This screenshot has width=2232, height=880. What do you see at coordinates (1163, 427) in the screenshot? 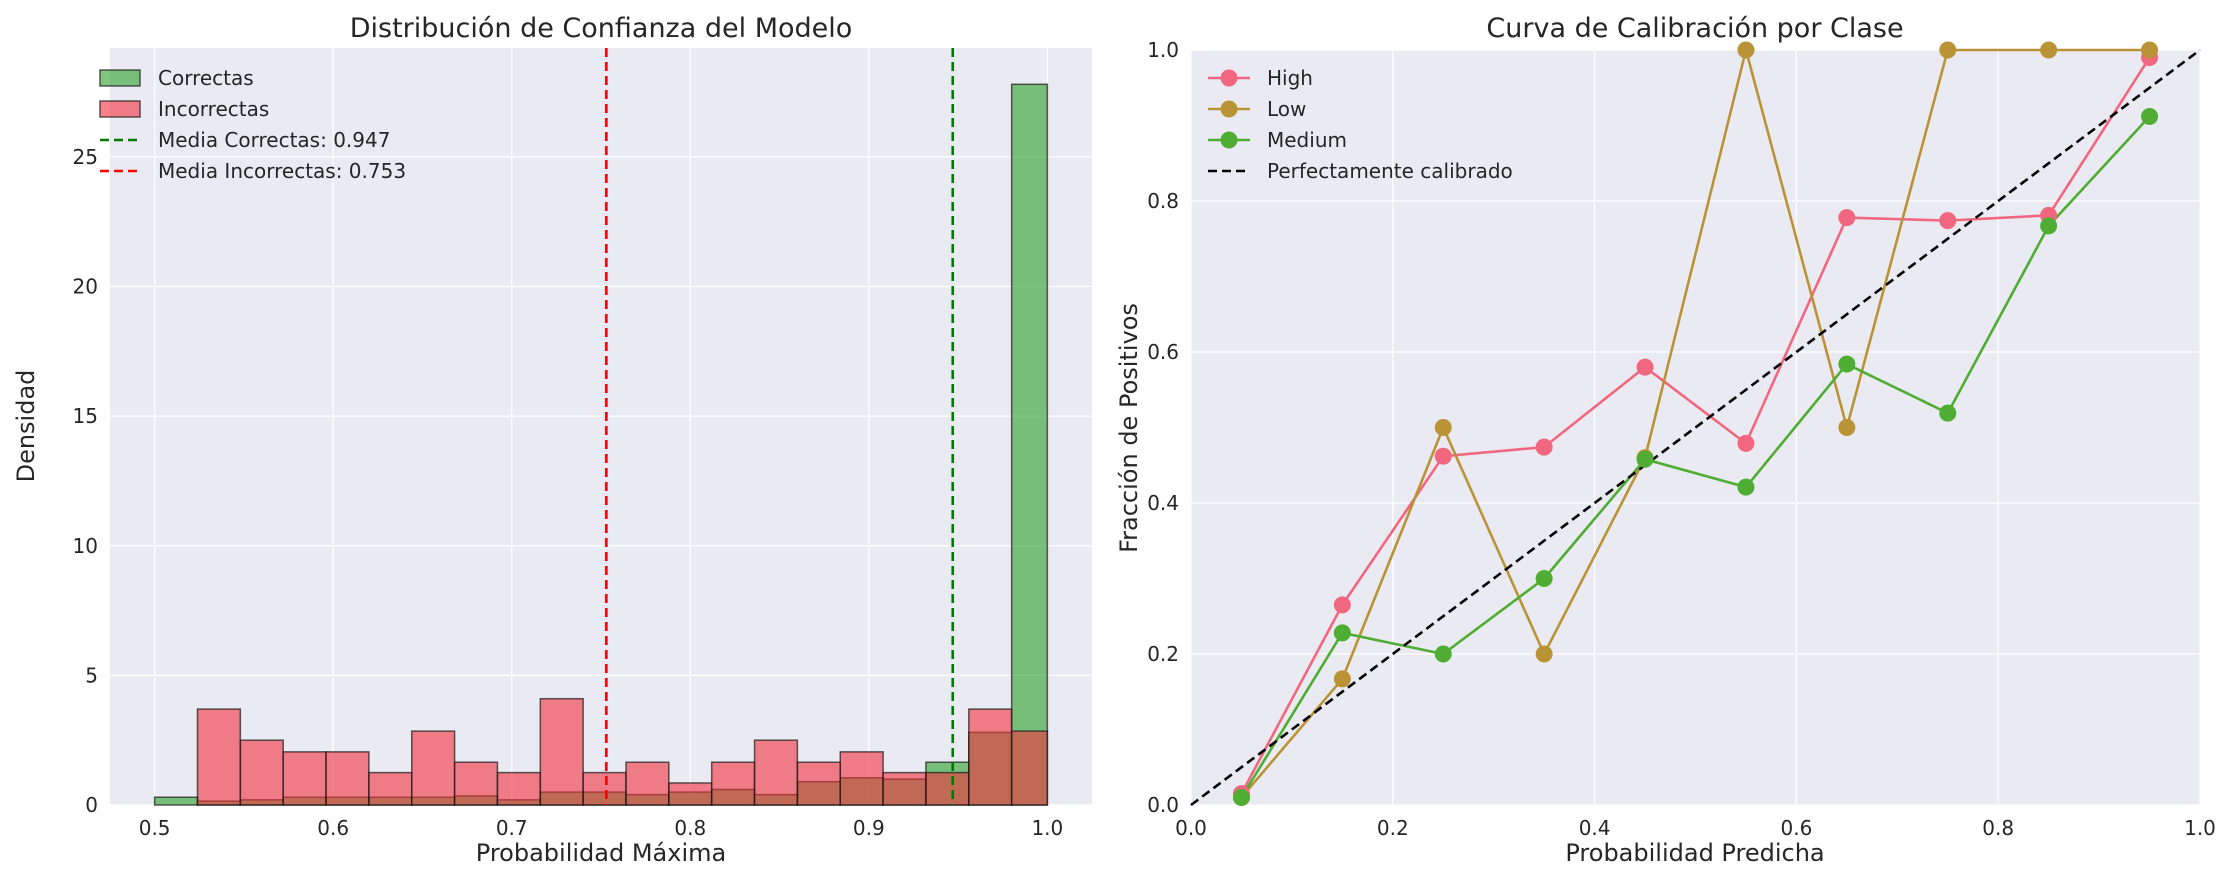
I see `y-tick-labels: 0.0 0.2 0.4 0.6 0.8 1.0` at bounding box center [1163, 427].